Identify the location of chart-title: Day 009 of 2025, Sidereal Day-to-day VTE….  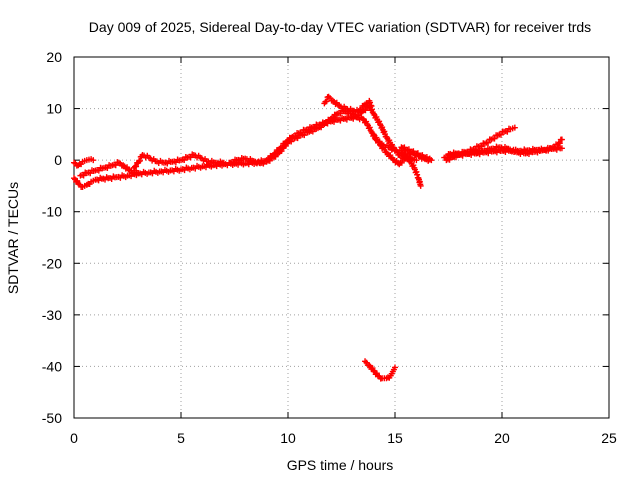
(340, 27).